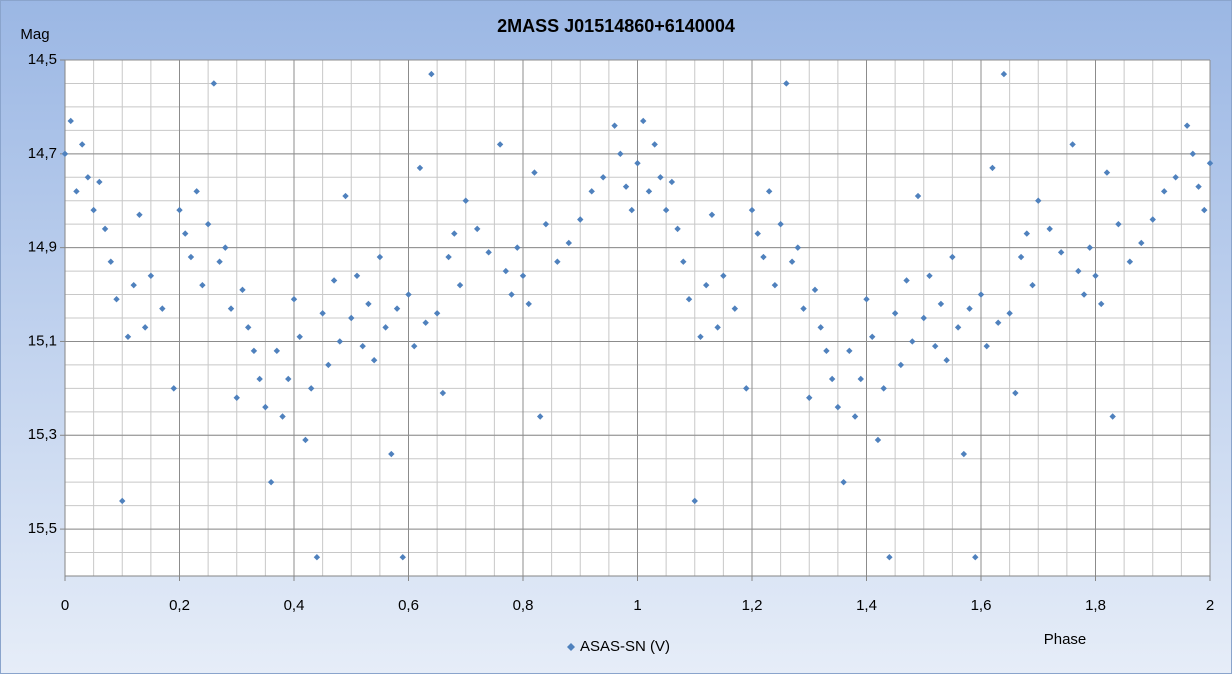 Image resolution: width=1232 pixels, height=679 pixels. I want to click on y-tick-label: 15,3, so click(42, 434).